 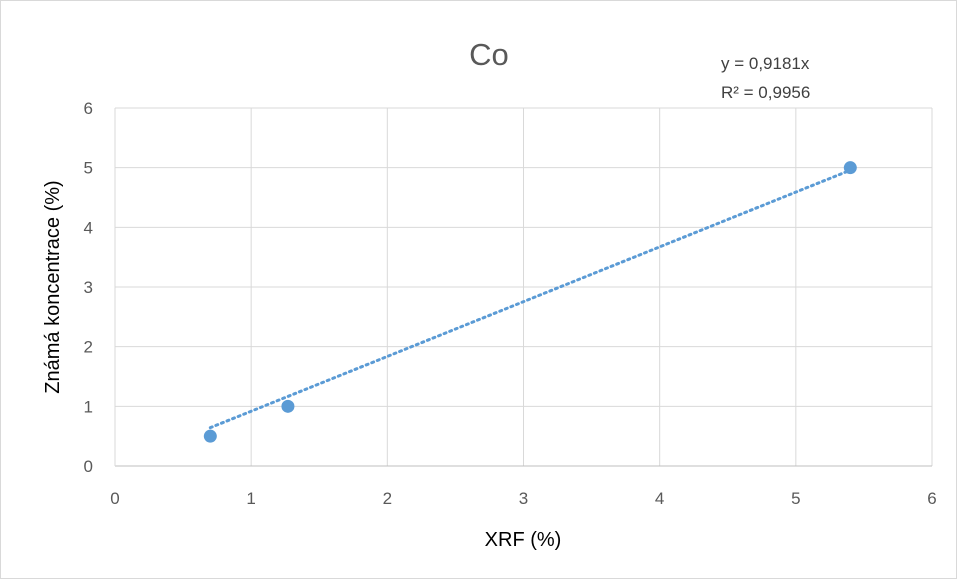 I want to click on x-tick-label: 2, so click(x=387, y=498).